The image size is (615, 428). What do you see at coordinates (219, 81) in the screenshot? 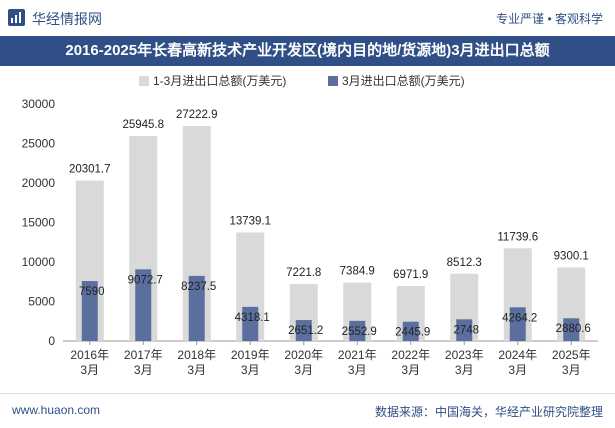
I see `legend-label-1: 1-3月进出口总额(万美元)` at bounding box center [219, 81].